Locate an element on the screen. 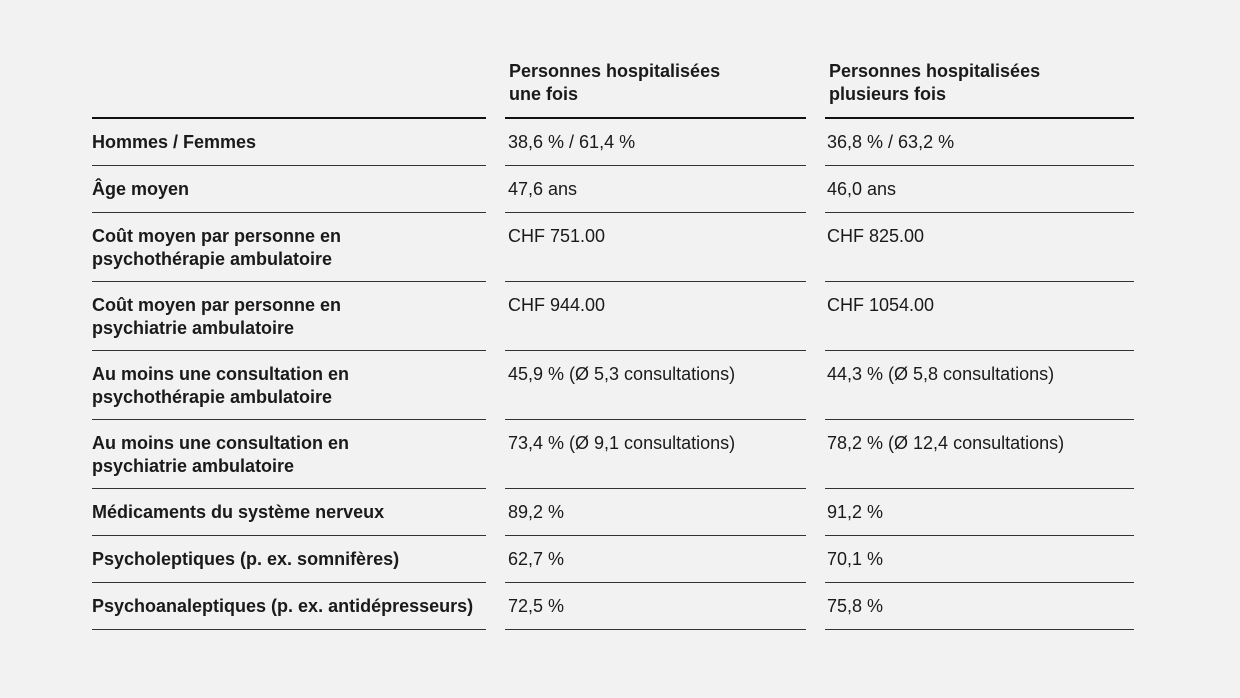 This screenshot has width=1240, height=698. value-multiple: 36,8 % / 63,2 % is located at coordinates (979, 142).